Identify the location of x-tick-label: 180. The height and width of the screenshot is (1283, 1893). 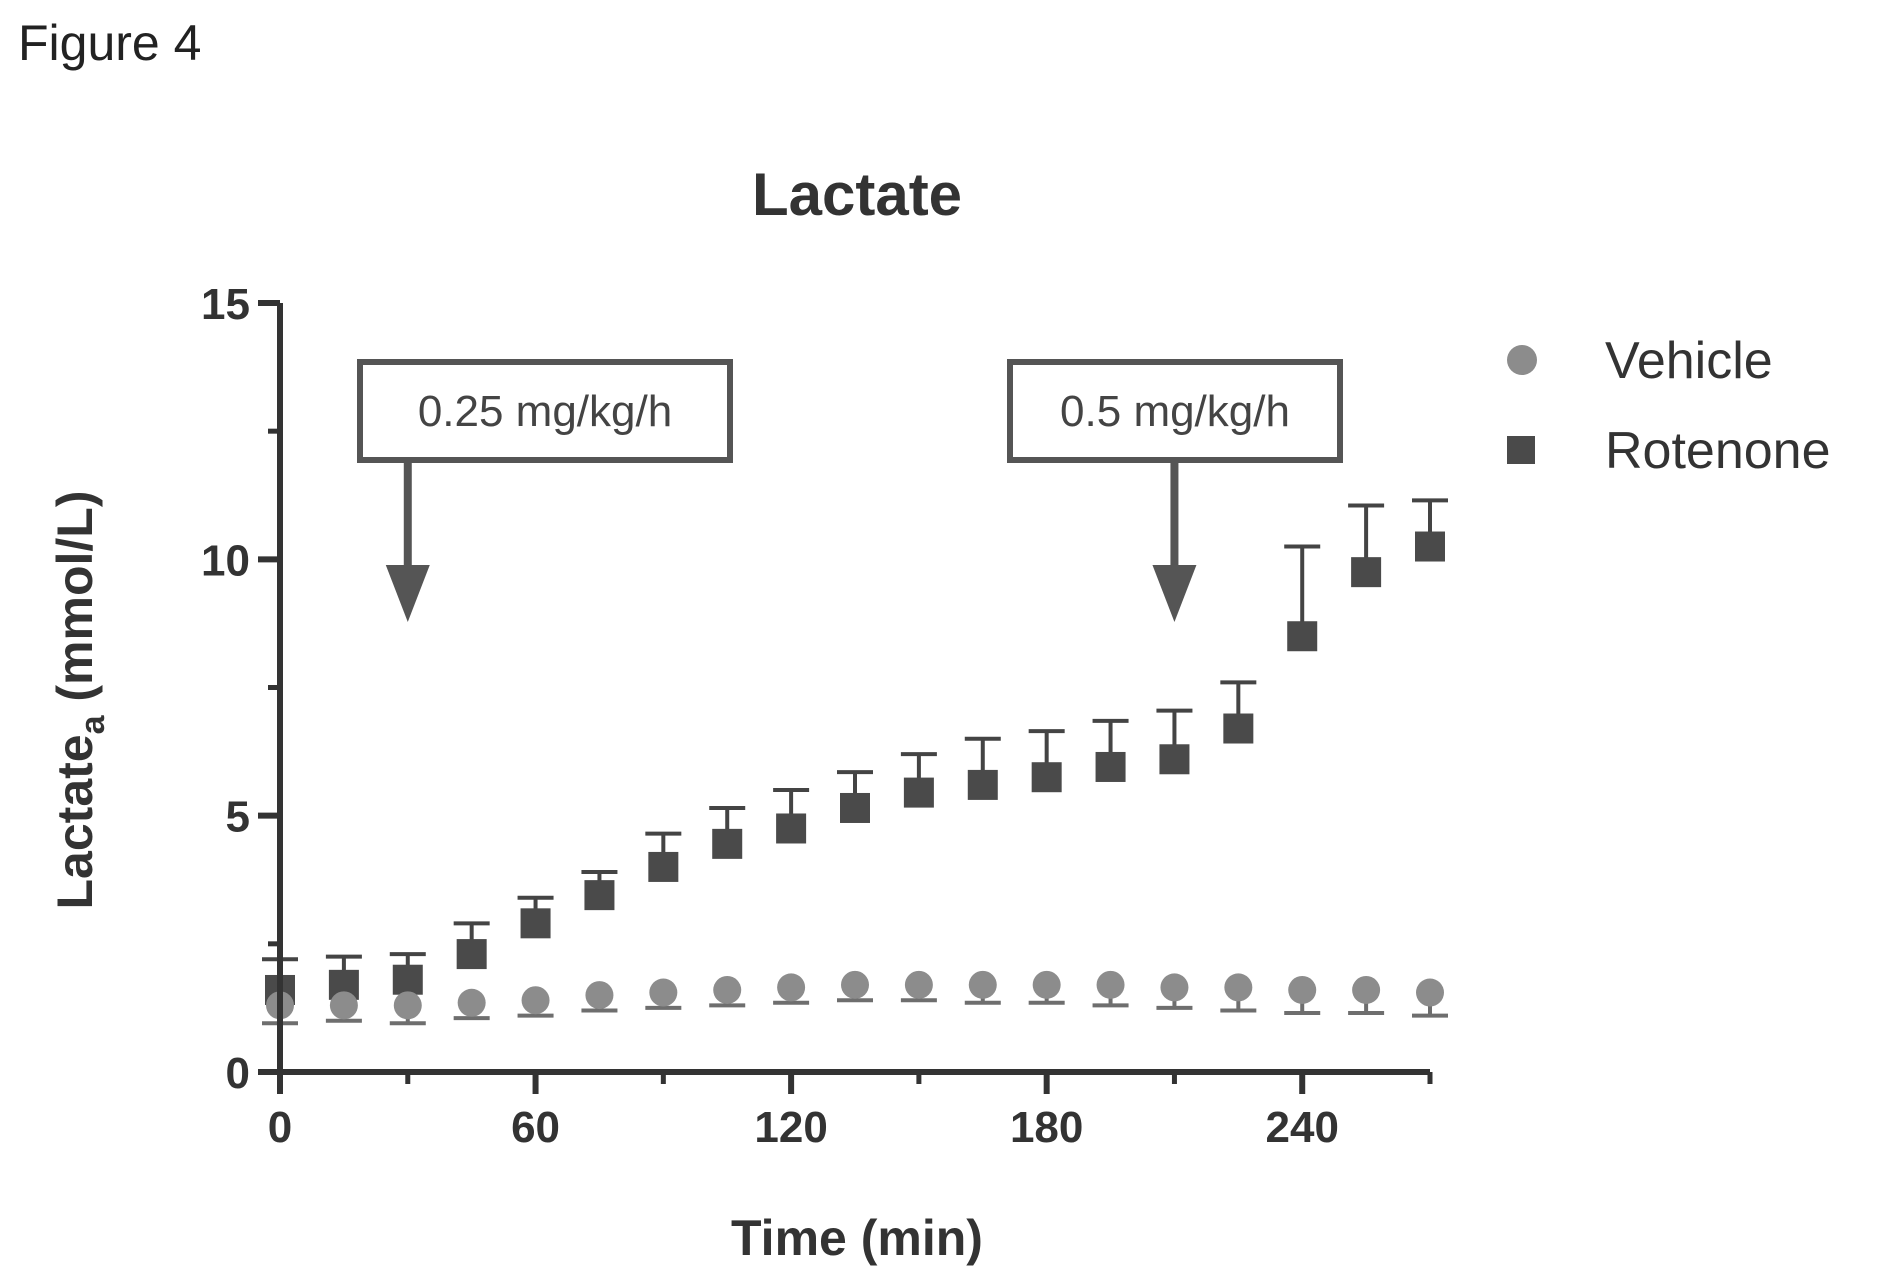
(1046, 1127).